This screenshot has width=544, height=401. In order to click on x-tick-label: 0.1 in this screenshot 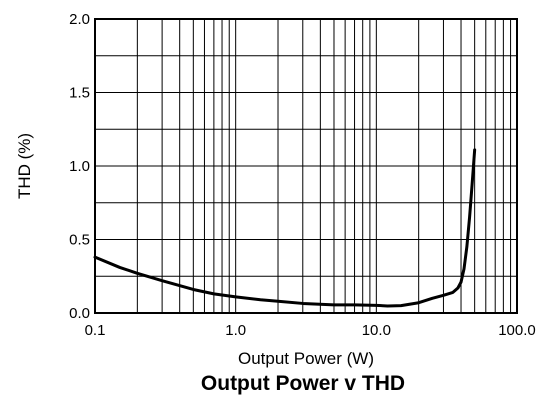, I will do `click(95, 330)`.